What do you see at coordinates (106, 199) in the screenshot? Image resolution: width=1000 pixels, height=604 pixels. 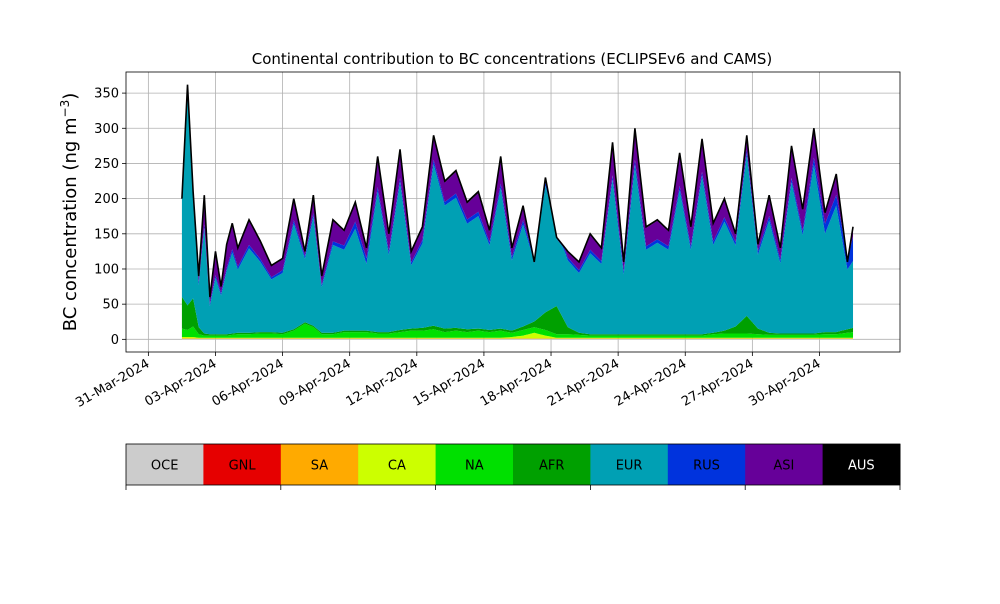 I see `y-tick-label: 200` at bounding box center [106, 199].